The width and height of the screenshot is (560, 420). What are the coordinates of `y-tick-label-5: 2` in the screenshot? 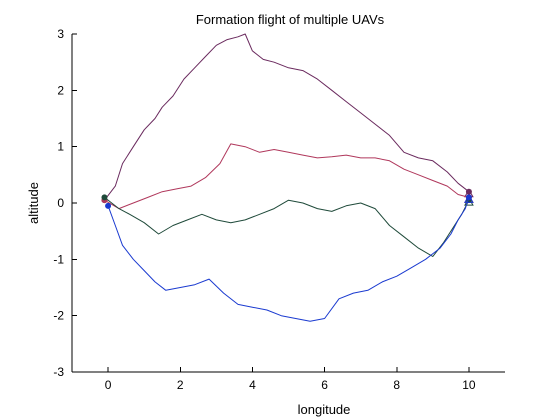 It's located at (60, 90).